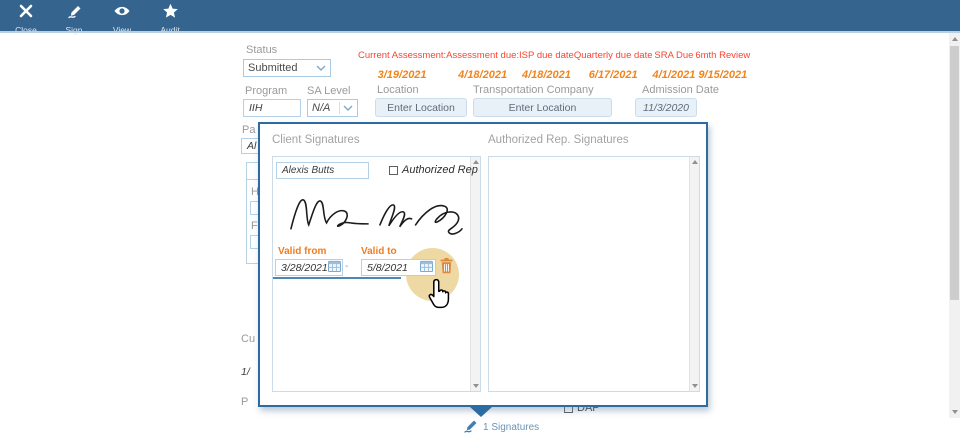  What do you see at coordinates (674, 75) in the screenshot?
I see `due-date-value: 4/1/2021` at bounding box center [674, 75].